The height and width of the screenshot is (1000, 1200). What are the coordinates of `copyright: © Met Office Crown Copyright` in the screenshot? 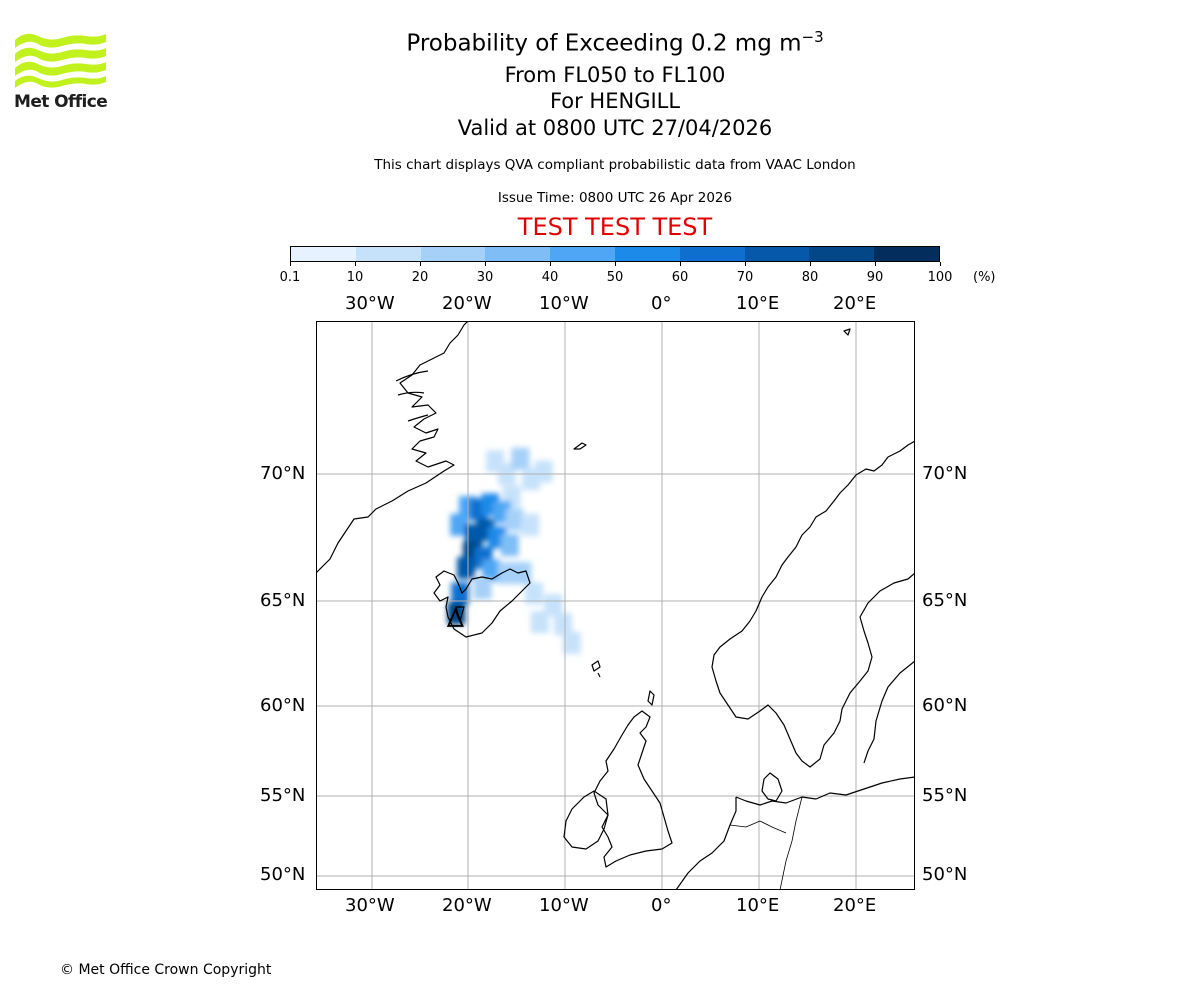 It's located at (166, 970).